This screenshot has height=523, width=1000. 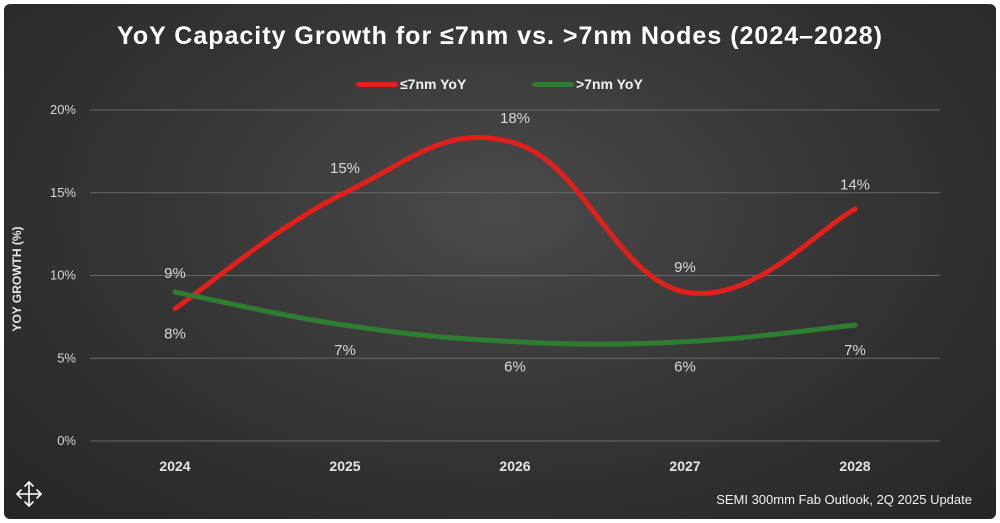 I want to click on y-tick-label: 0%, so click(x=66, y=440).